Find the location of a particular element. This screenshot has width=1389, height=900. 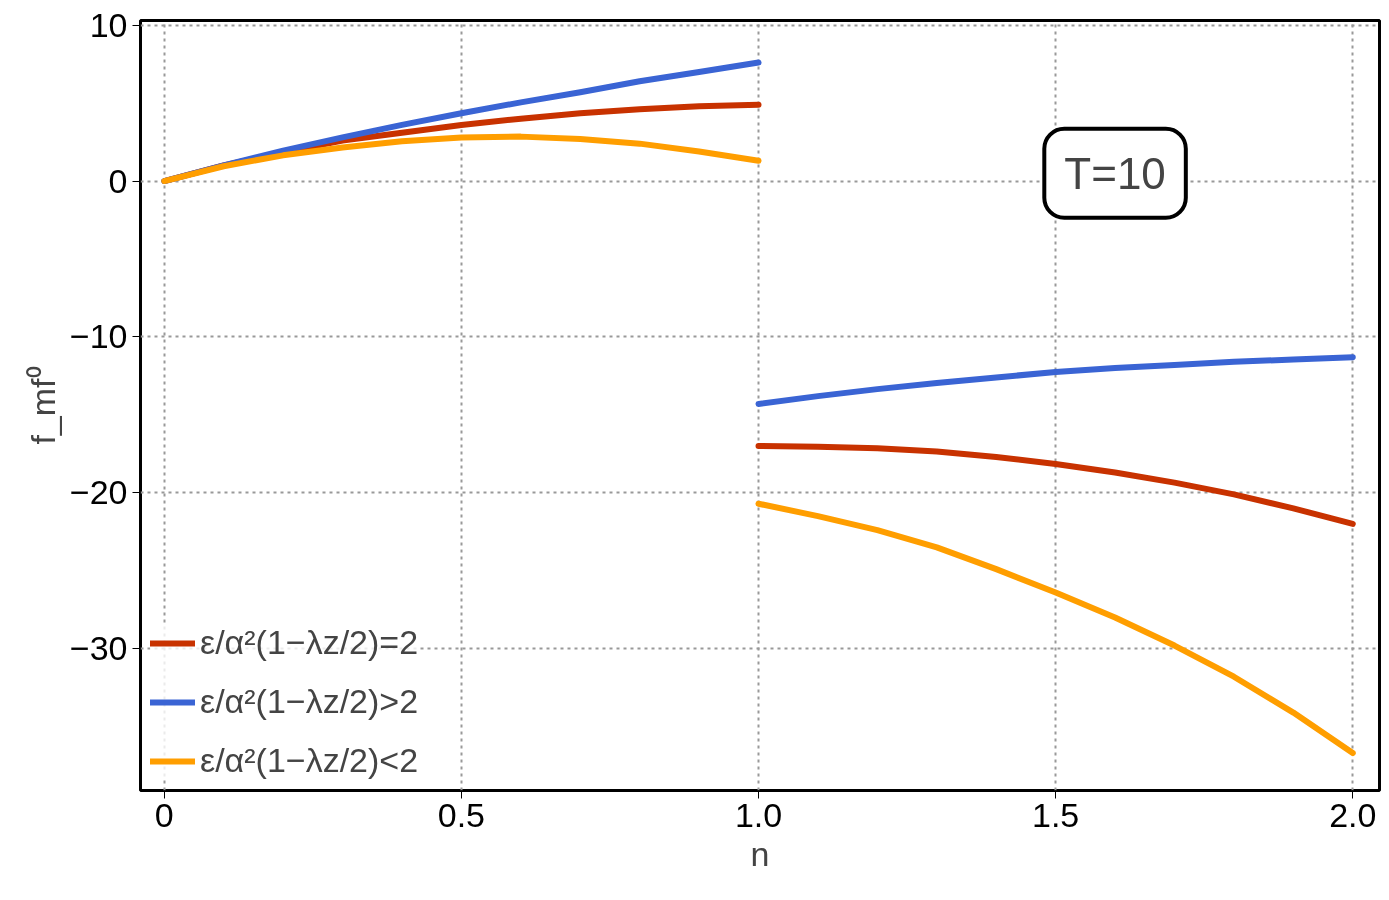

x-tick-label: 1.5 is located at coordinates (1056, 814).